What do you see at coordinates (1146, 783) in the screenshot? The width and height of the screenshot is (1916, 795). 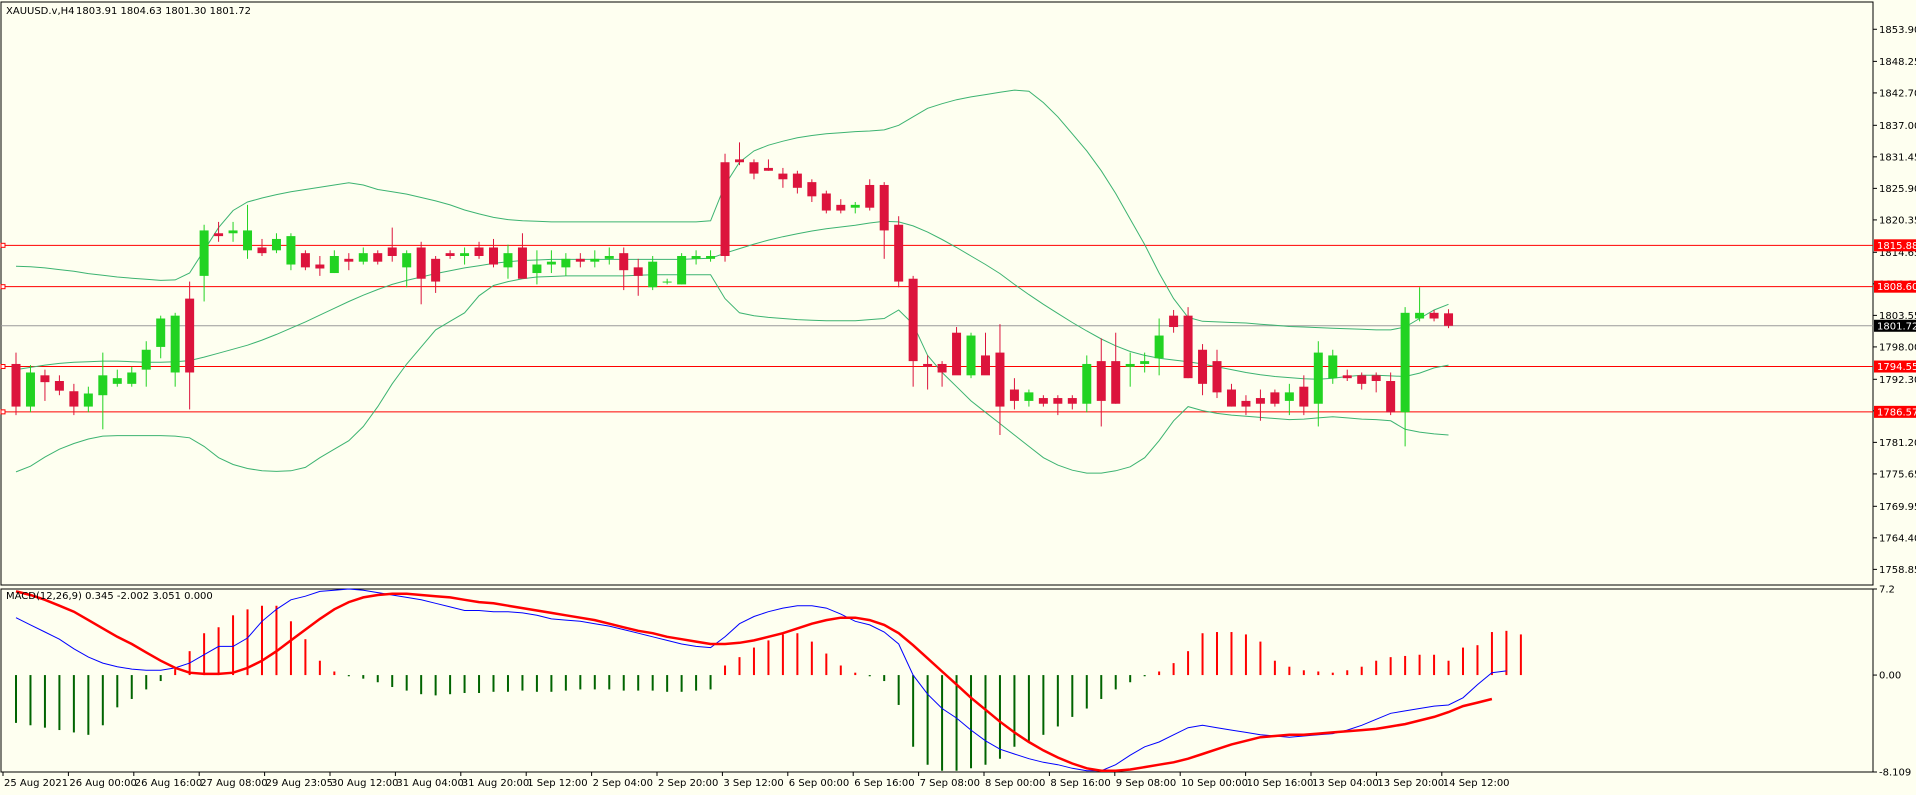 I see `time-tick-label: 9 Sep 08:00` at bounding box center [1146, 783].